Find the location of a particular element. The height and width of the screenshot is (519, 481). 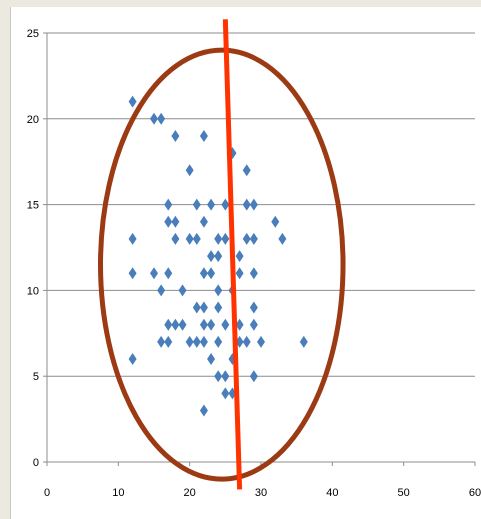

x-tick-label-30: 30 is located at coordinates (261, 493).